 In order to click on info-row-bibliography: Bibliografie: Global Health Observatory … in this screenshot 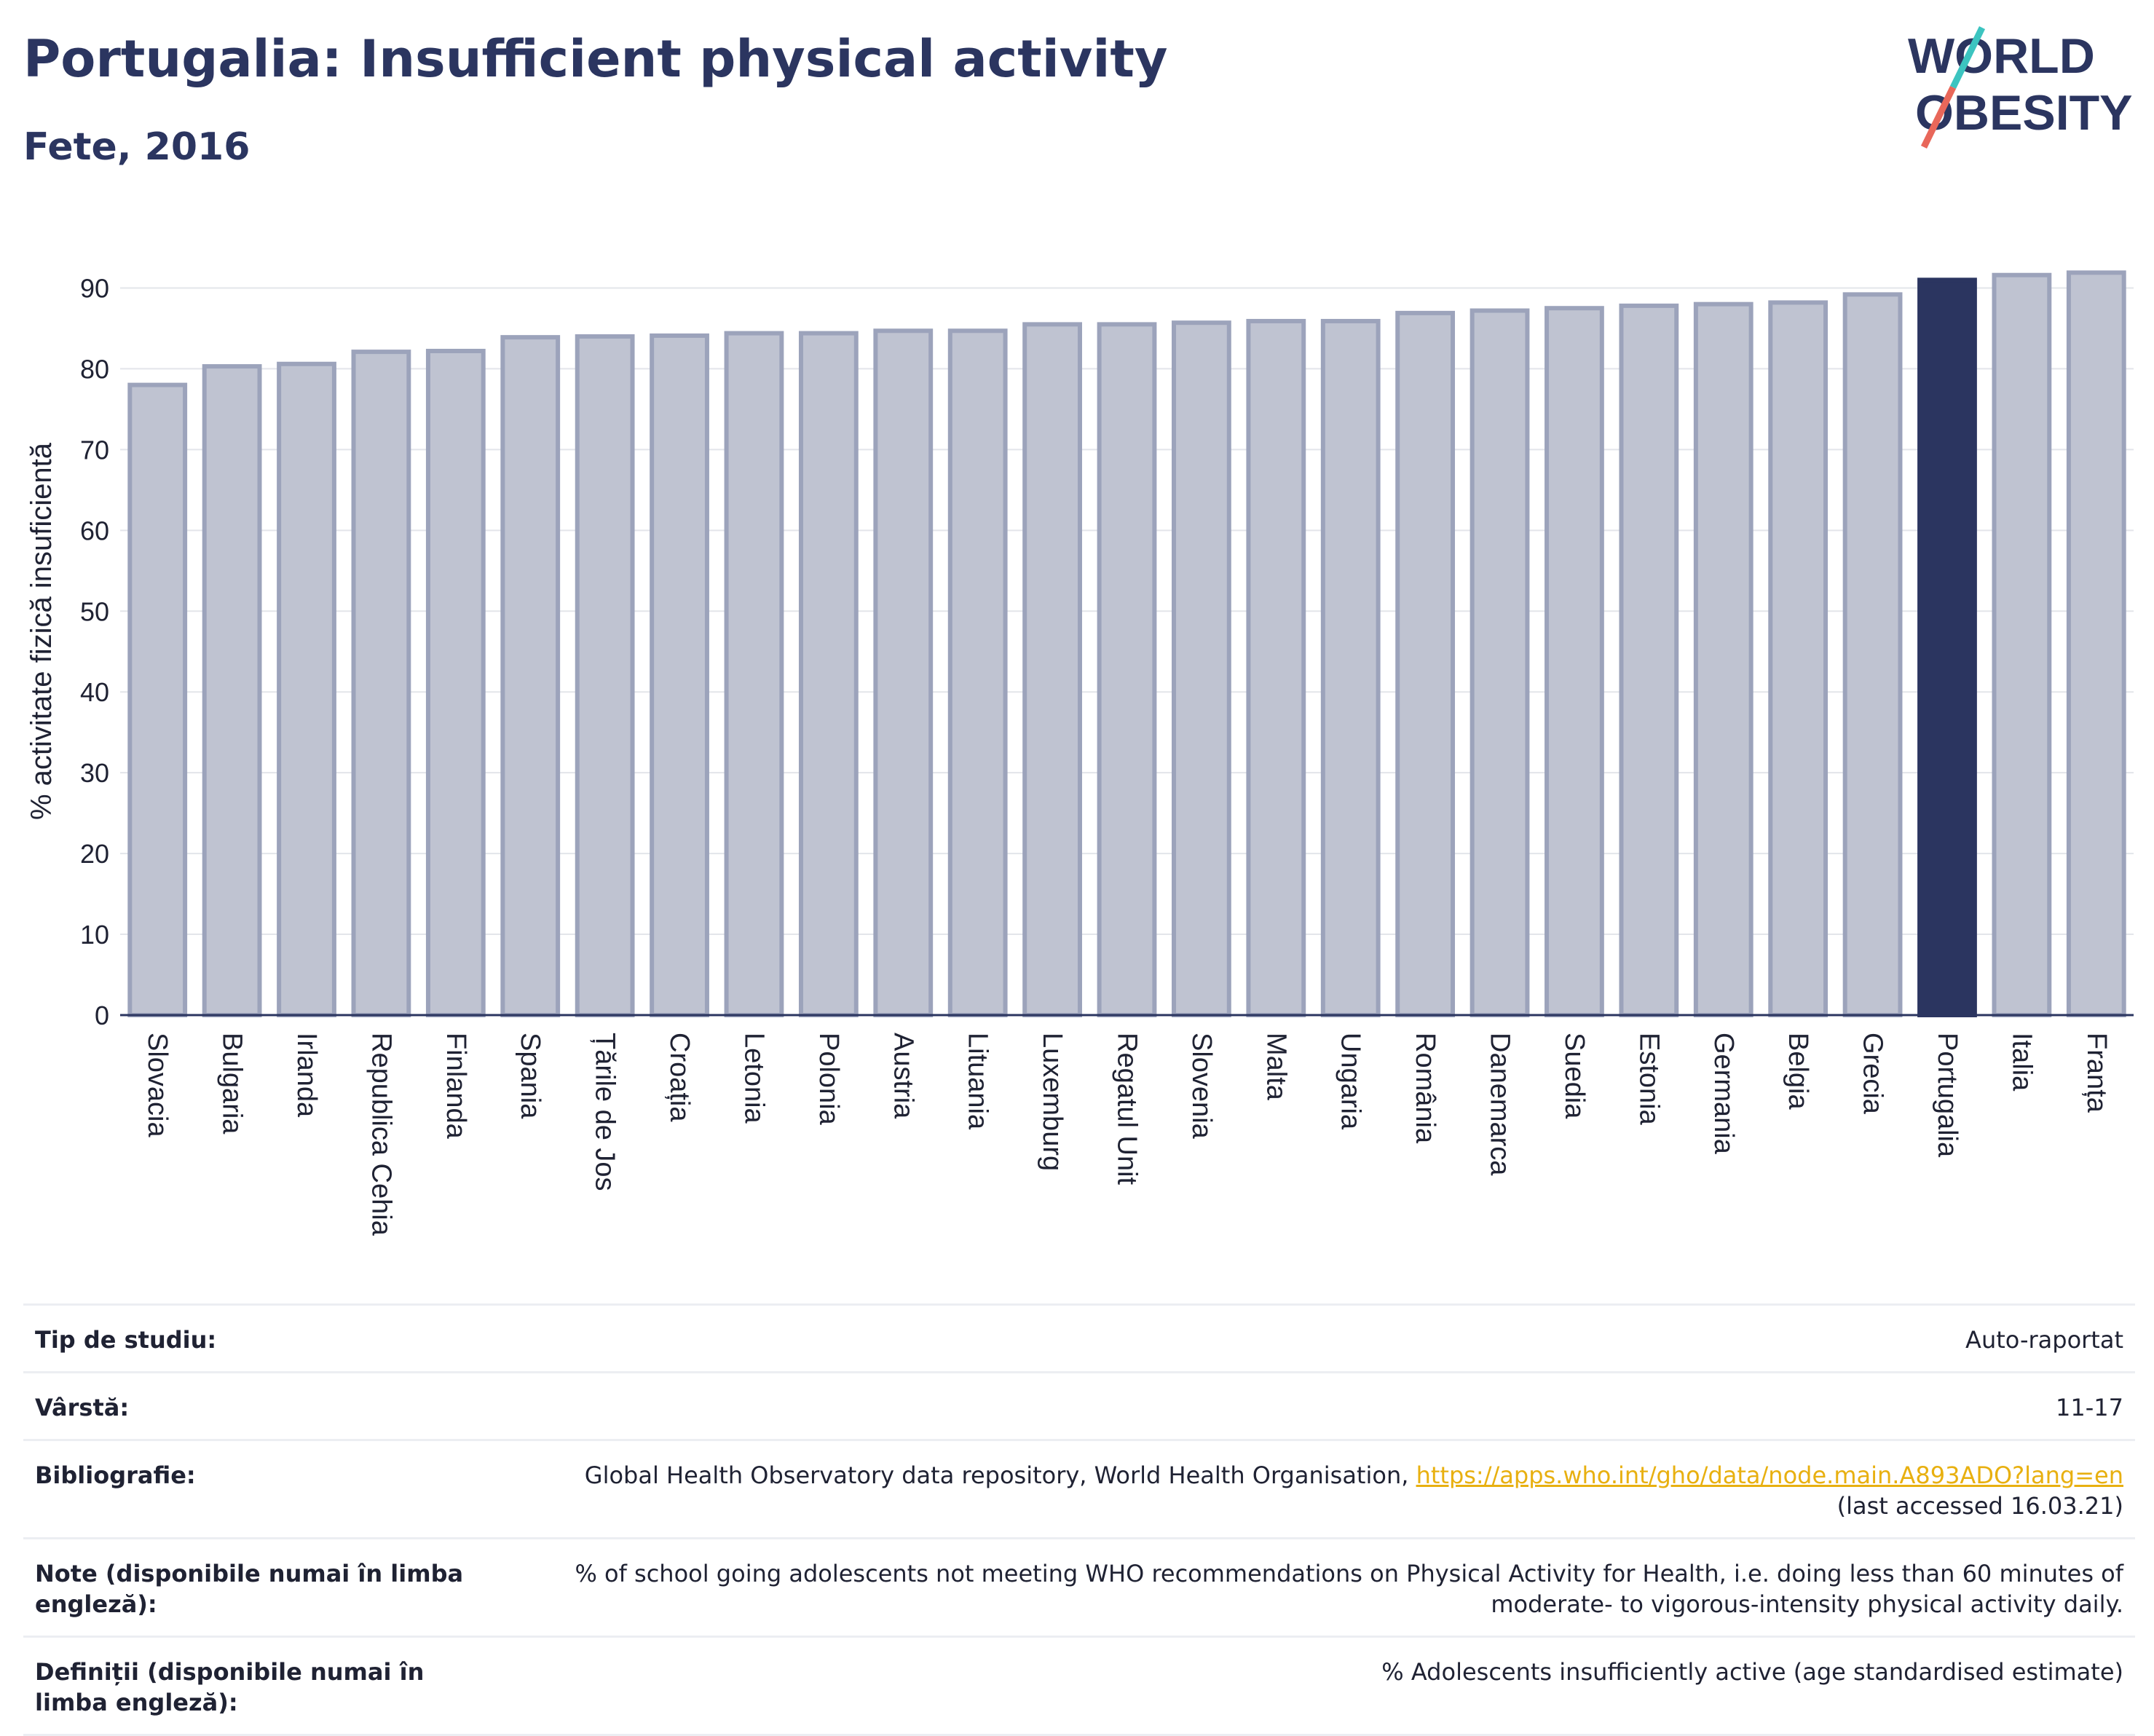, I will do `click(1079, 1488)`.